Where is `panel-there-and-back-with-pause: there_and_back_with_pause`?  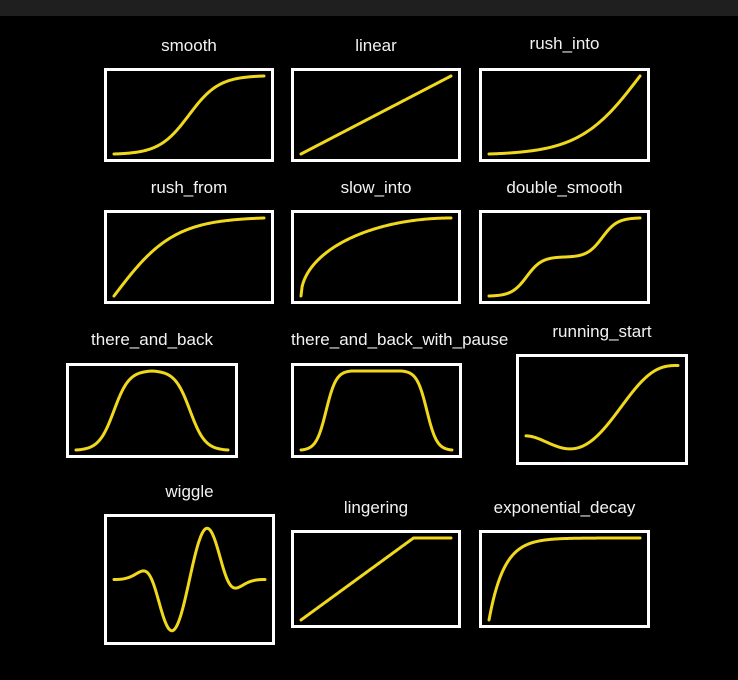 panel-there-and-back-with-pause: there_and_back_with_pause is located at coordinates (400, 394).